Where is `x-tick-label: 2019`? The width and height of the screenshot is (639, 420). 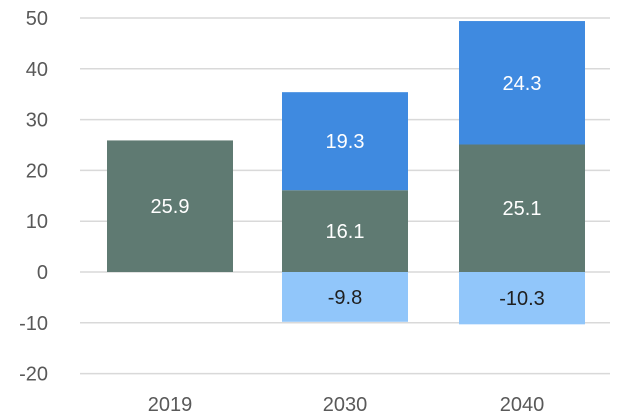 x-tick-label: 2019 is located at coordinates (170, 405).